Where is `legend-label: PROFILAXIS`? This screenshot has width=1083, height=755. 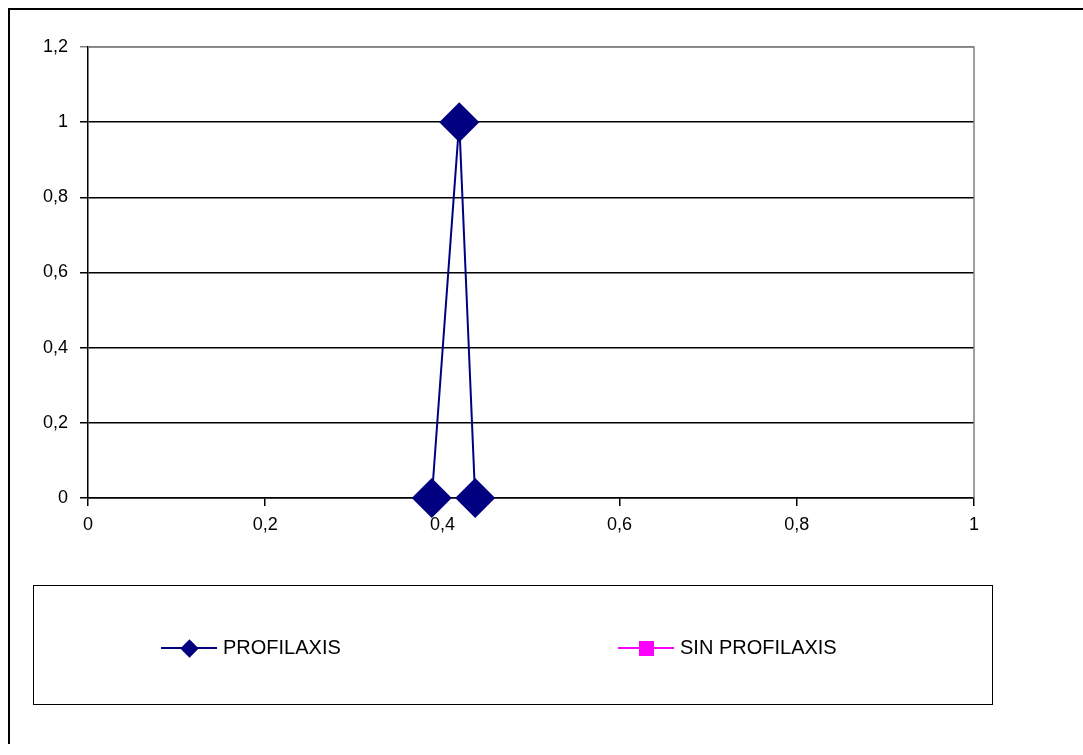
legend-label: PROFILAXIS is located at coordinates (282, 647).